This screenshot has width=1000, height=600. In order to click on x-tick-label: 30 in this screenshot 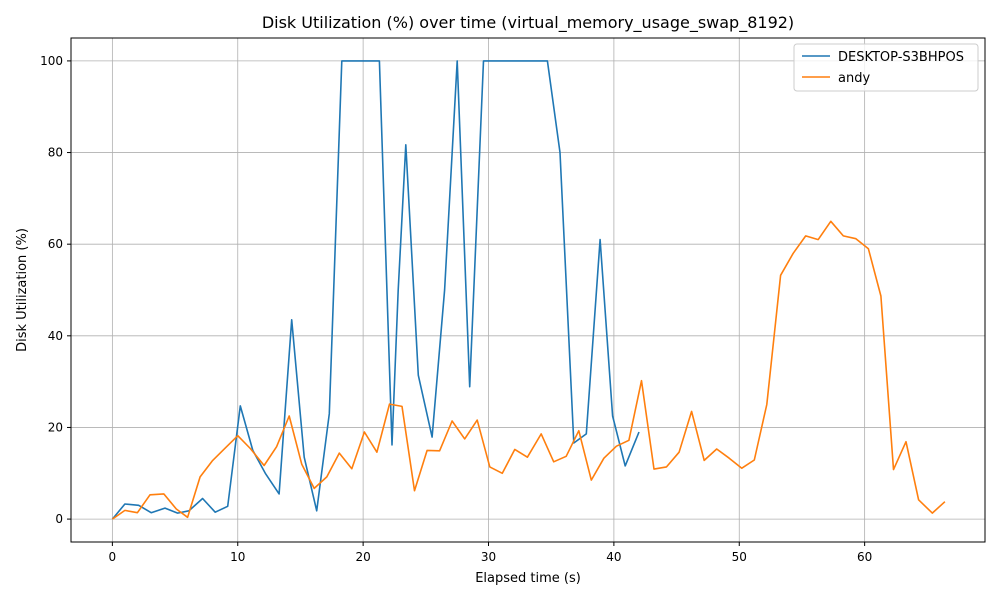, I will do `click(488, 557)`.